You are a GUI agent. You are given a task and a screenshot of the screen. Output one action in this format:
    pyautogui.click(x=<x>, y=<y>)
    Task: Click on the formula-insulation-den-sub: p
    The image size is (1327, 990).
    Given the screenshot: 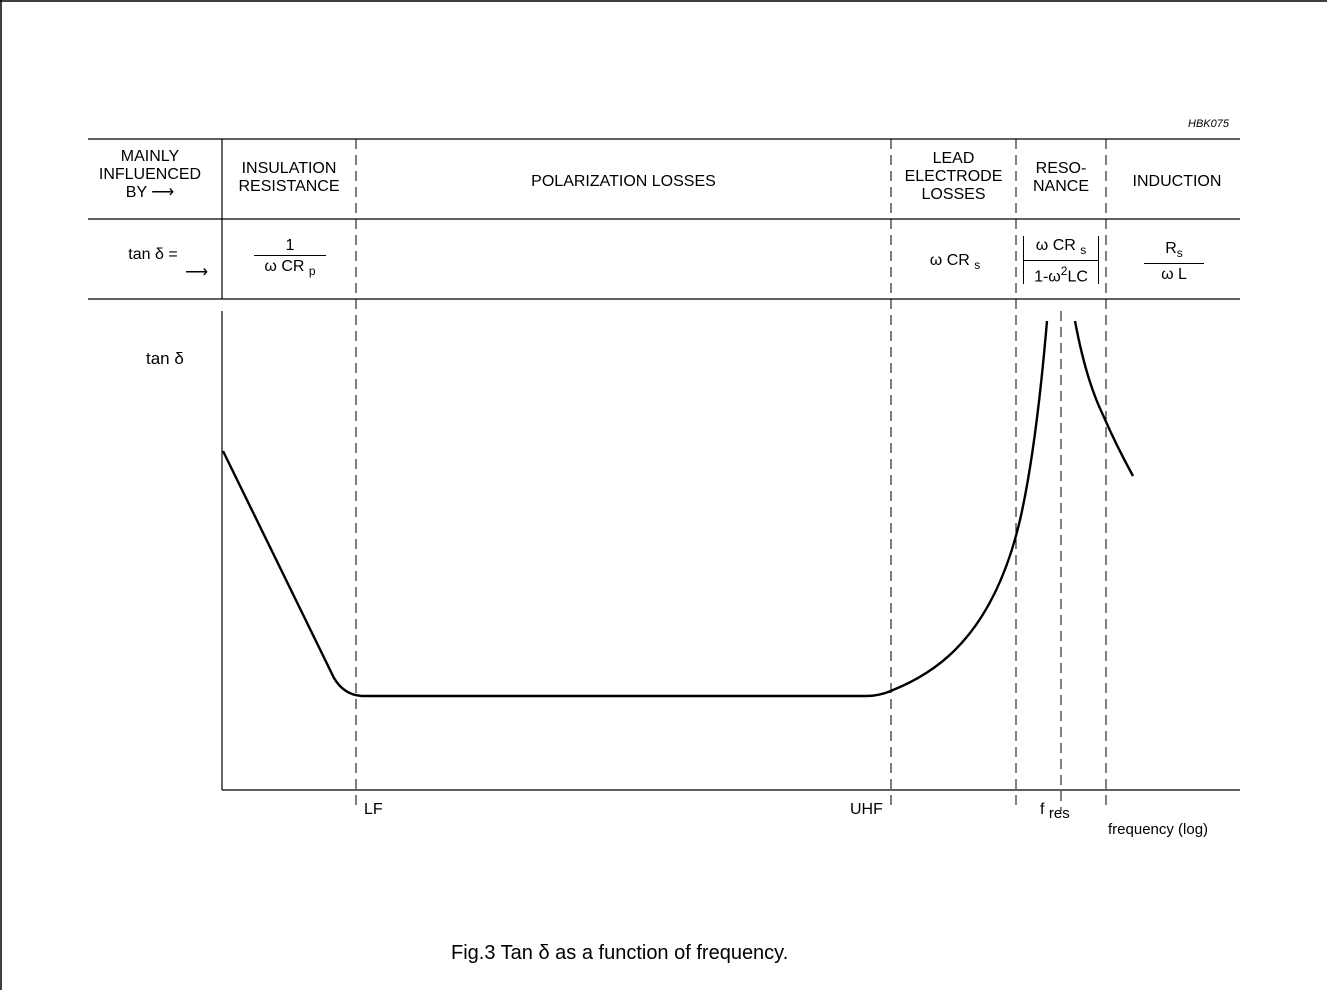 What is the action you would take?
    pyautogui.click(x=312, y=271)
    